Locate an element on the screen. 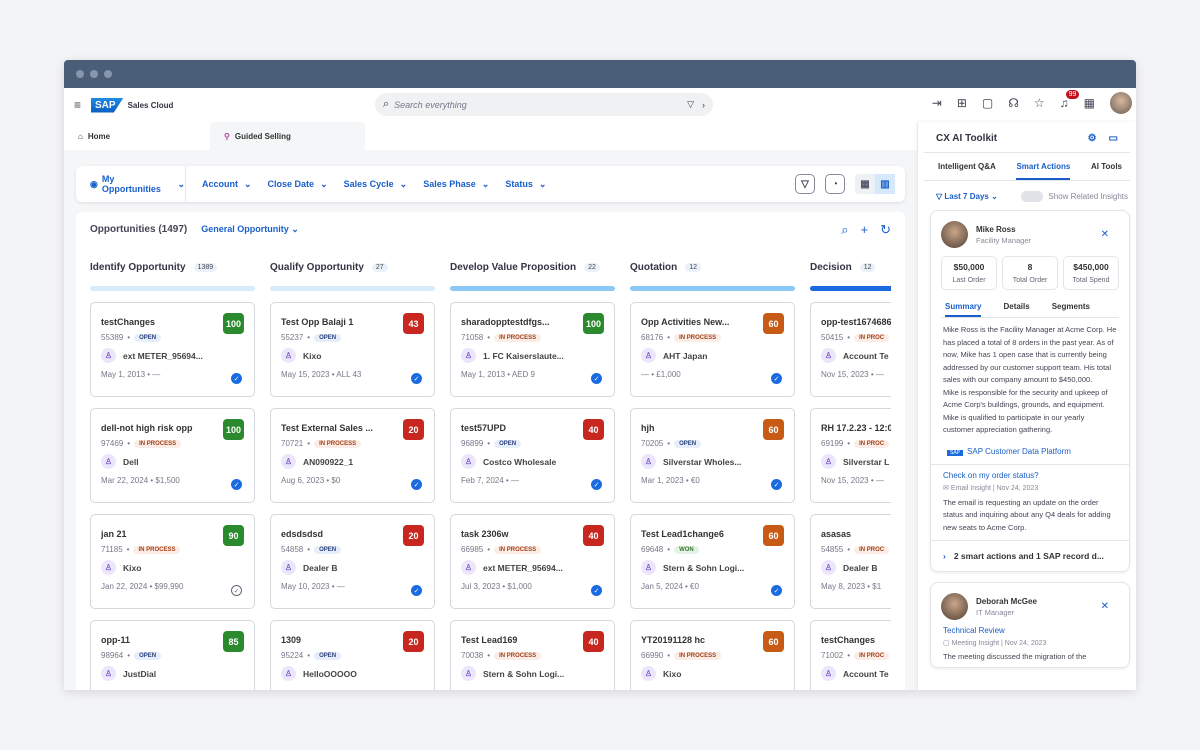  opportunity-card: 1309 20 95224 • OPEN ♙ HelloOOOOO is located at coordinates (352, 655).